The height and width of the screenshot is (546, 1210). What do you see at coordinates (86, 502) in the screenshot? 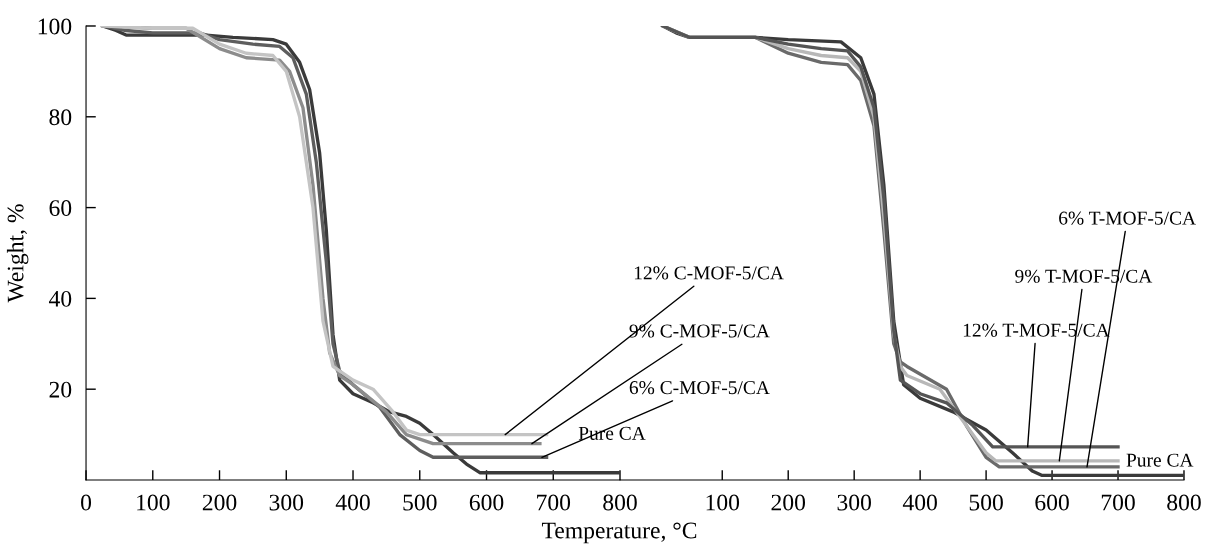
I see `x-tick-label: 0` at bounding box center [86, 502].